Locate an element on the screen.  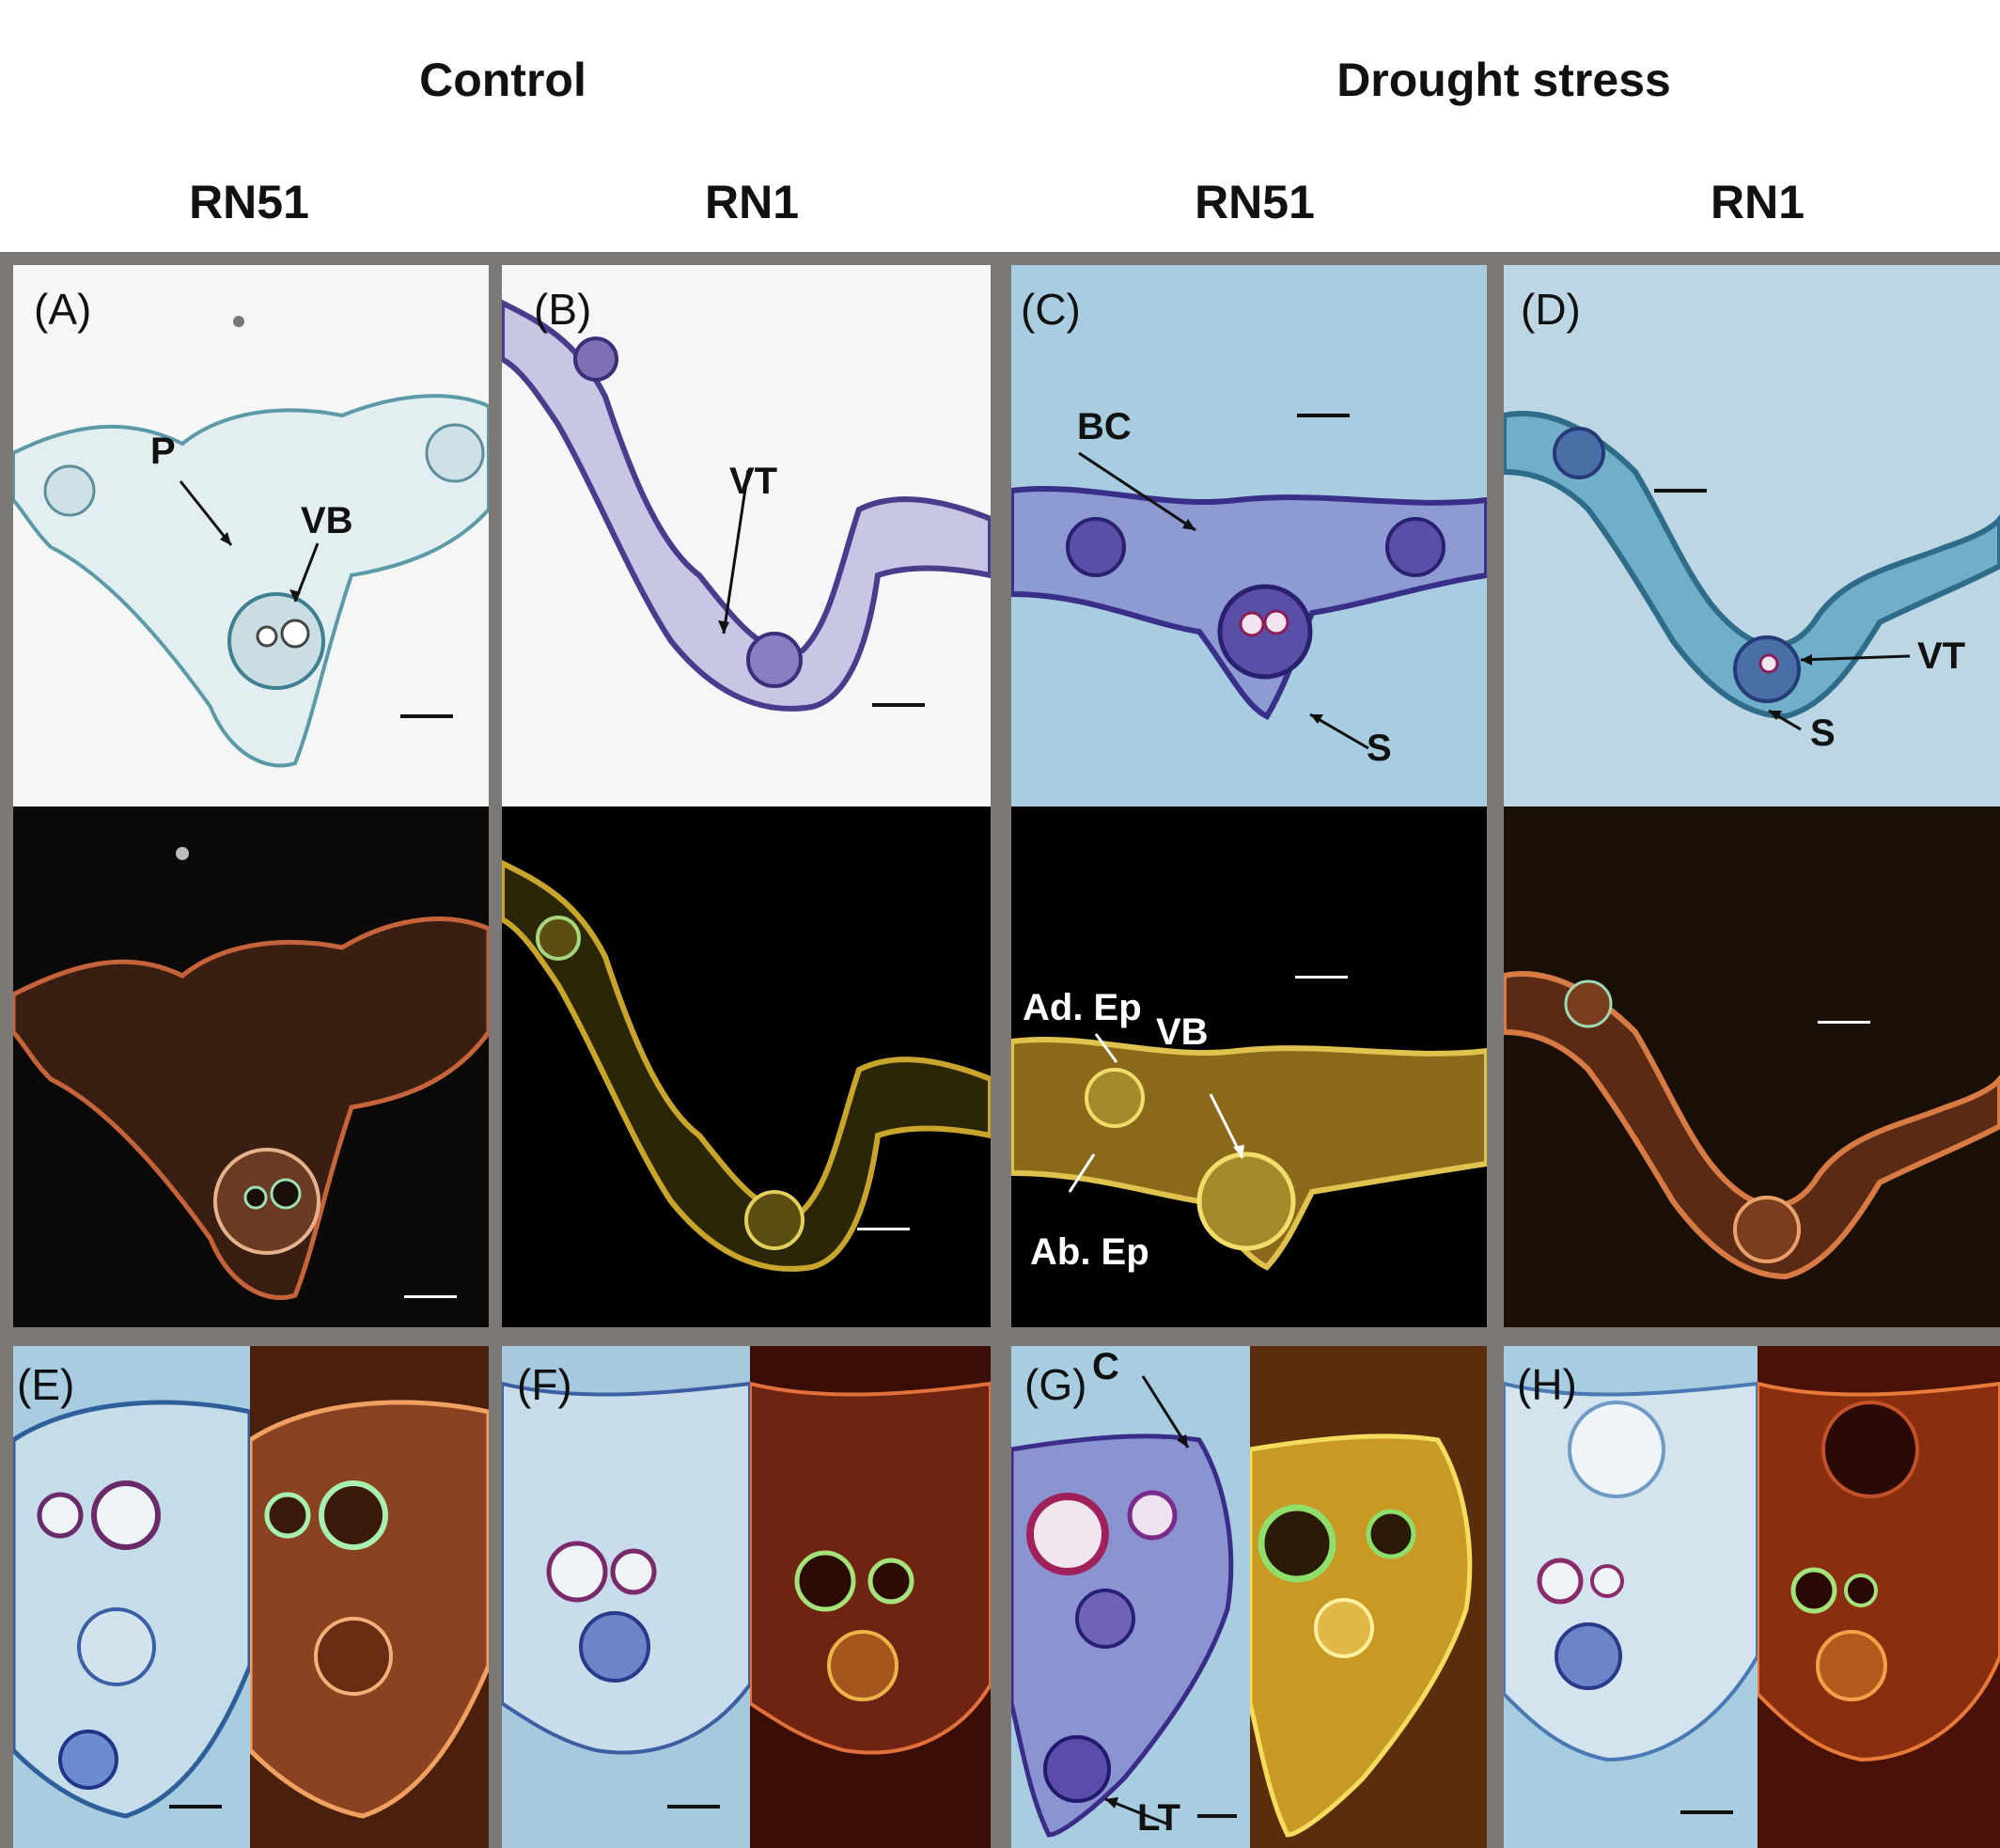
column-header-drought-rn1: RN1 is located at coordinates (1757, 202).